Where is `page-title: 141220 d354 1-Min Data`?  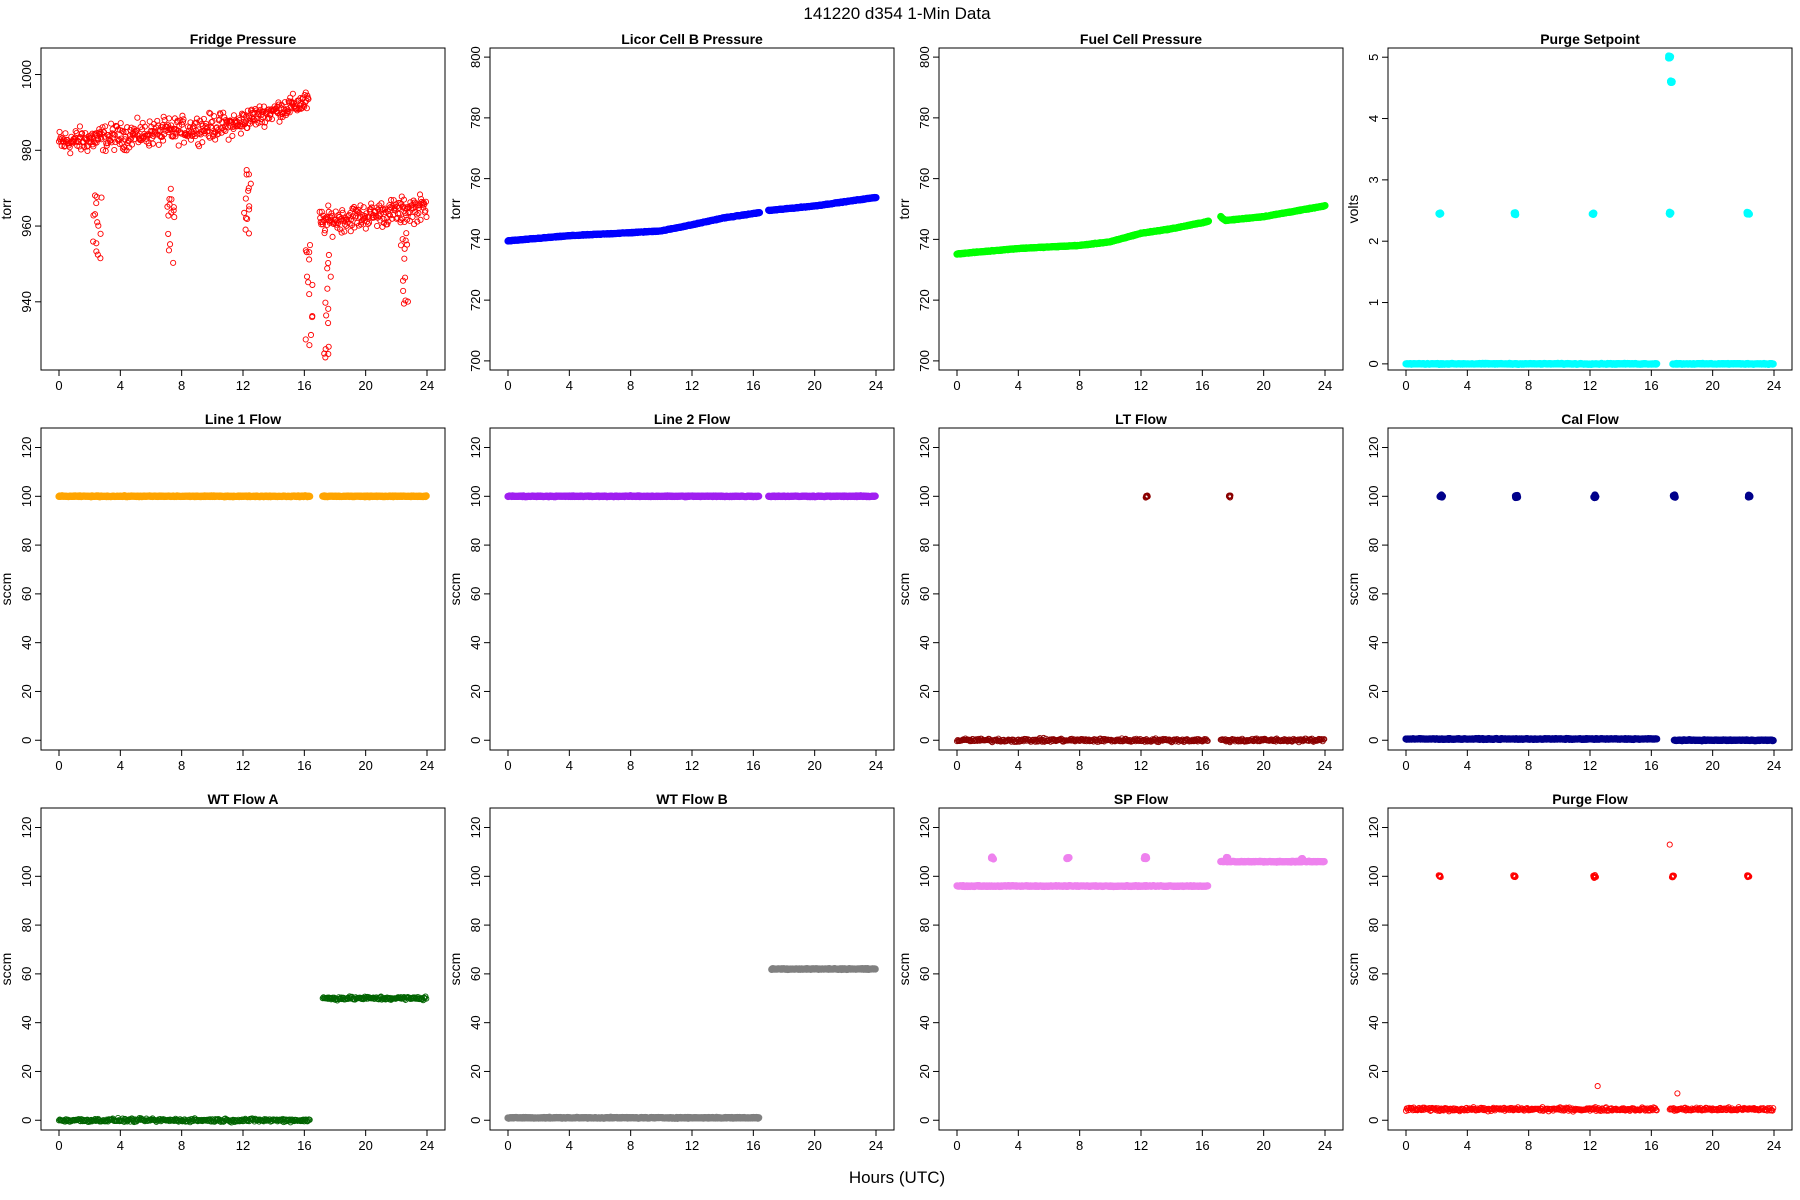
page-title: 141220 d354 1-Min Data is located at coordinates (897, 13).